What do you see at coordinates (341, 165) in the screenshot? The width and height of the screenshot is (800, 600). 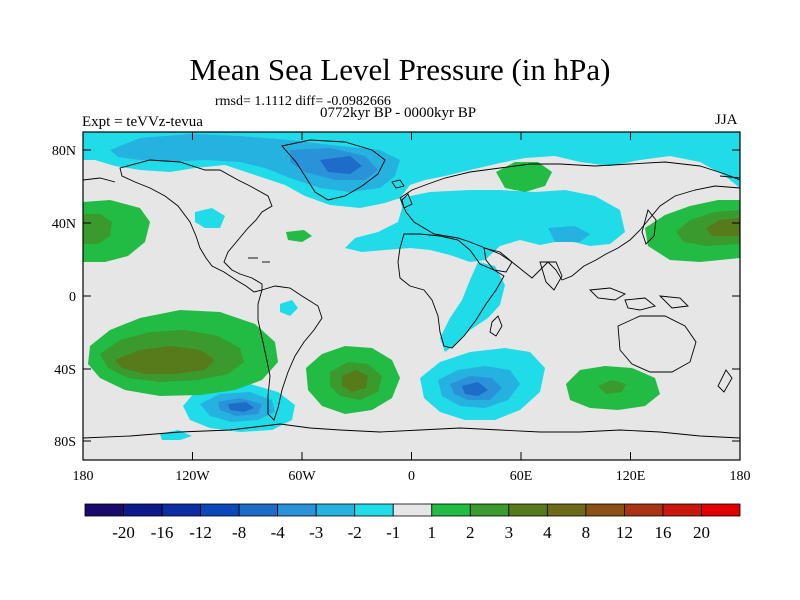 I see `greenland-negative-core2` at bounding box center [341, 165].